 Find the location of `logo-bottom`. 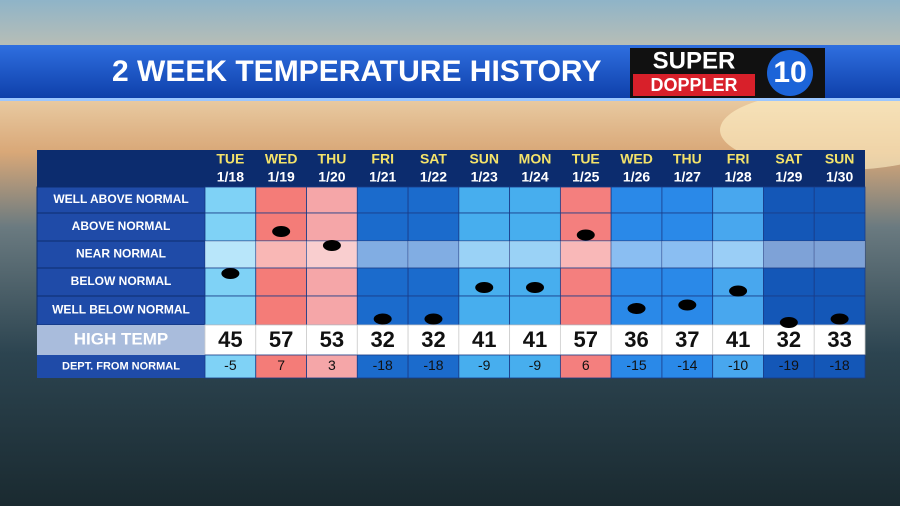

logo-bottom is located at coordinates (694, 85).